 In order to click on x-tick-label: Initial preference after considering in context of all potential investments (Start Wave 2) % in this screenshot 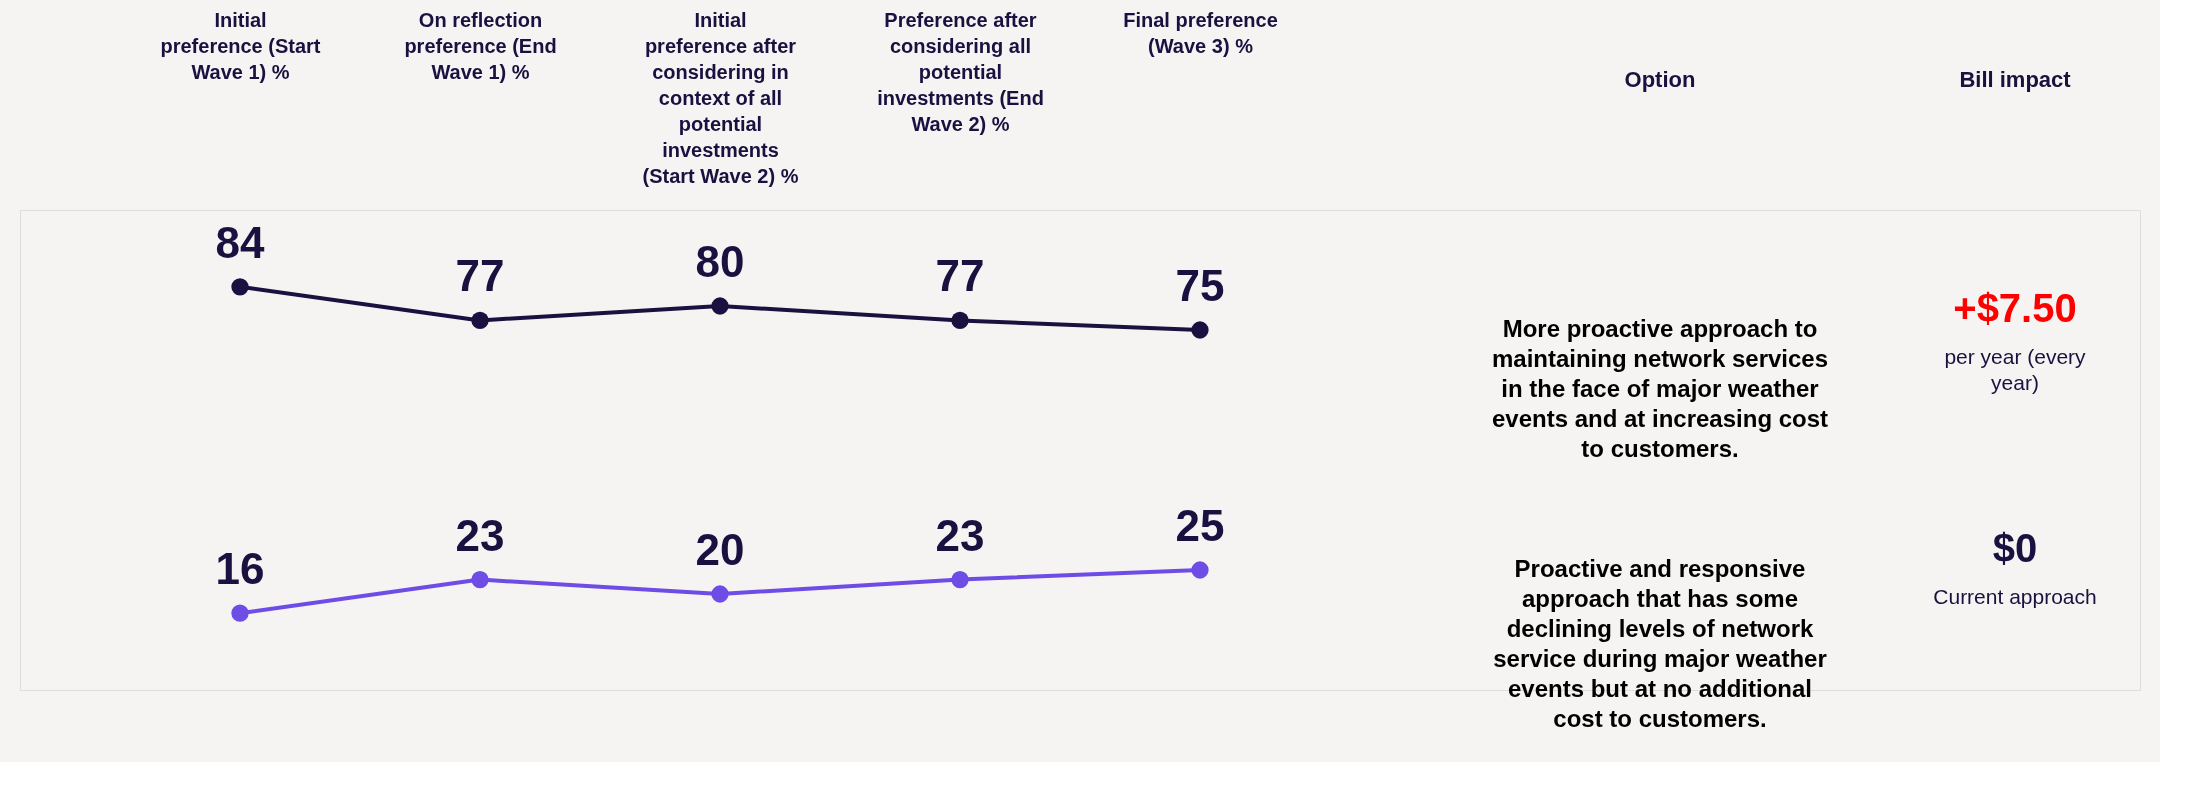, I will do `click(720, 97)`.